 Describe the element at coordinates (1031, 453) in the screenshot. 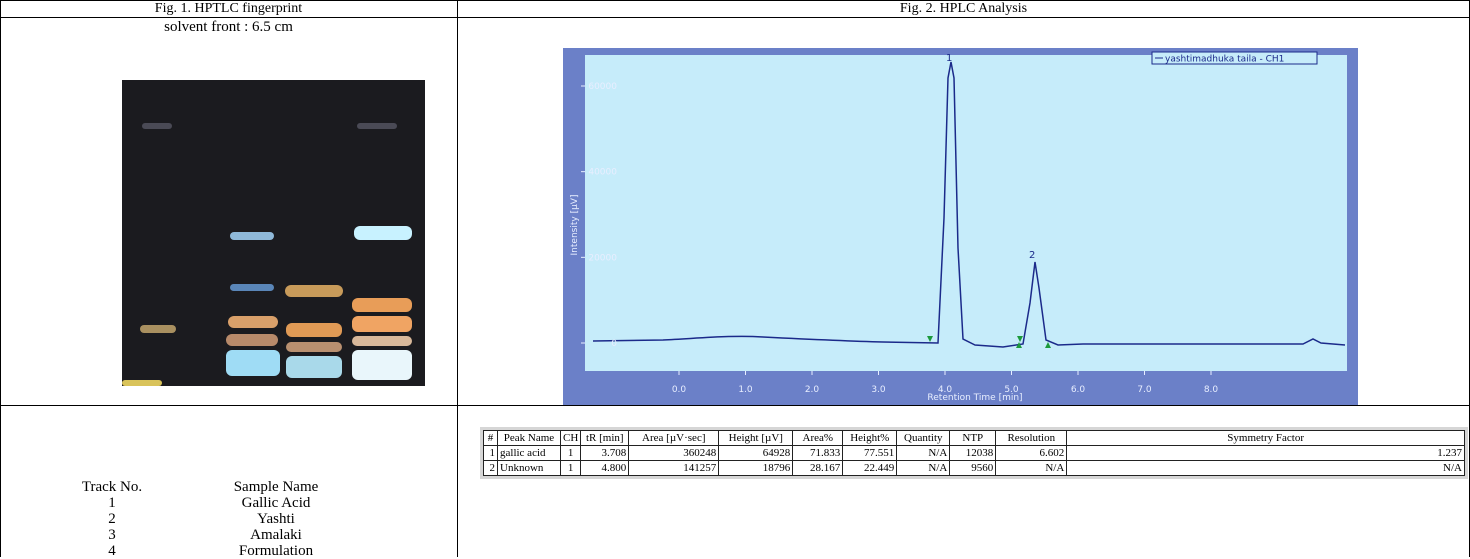

I see `table-cell: 6.602` at that location.